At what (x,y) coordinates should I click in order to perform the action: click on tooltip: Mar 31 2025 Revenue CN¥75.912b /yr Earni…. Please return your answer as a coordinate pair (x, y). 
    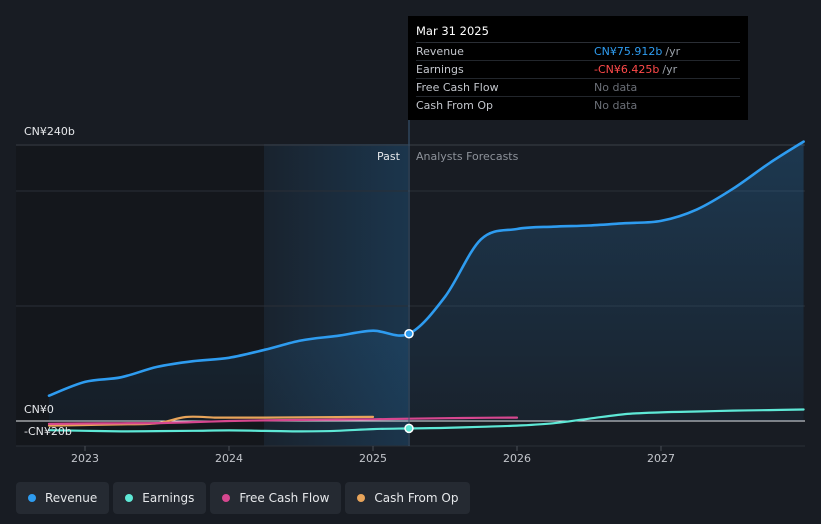
    Looking at the image, I should click on (578, 68).